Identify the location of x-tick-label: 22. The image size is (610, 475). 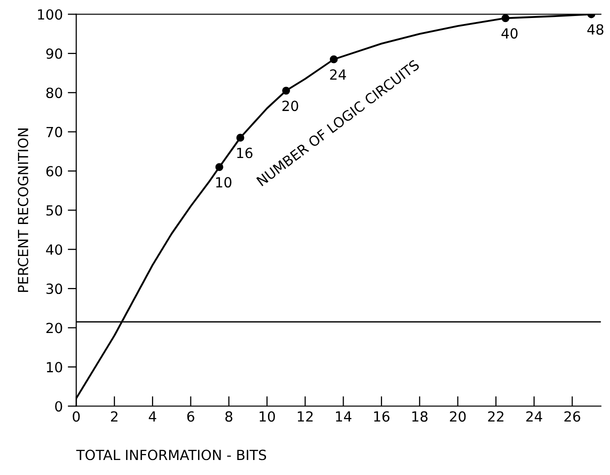
(496, 416).